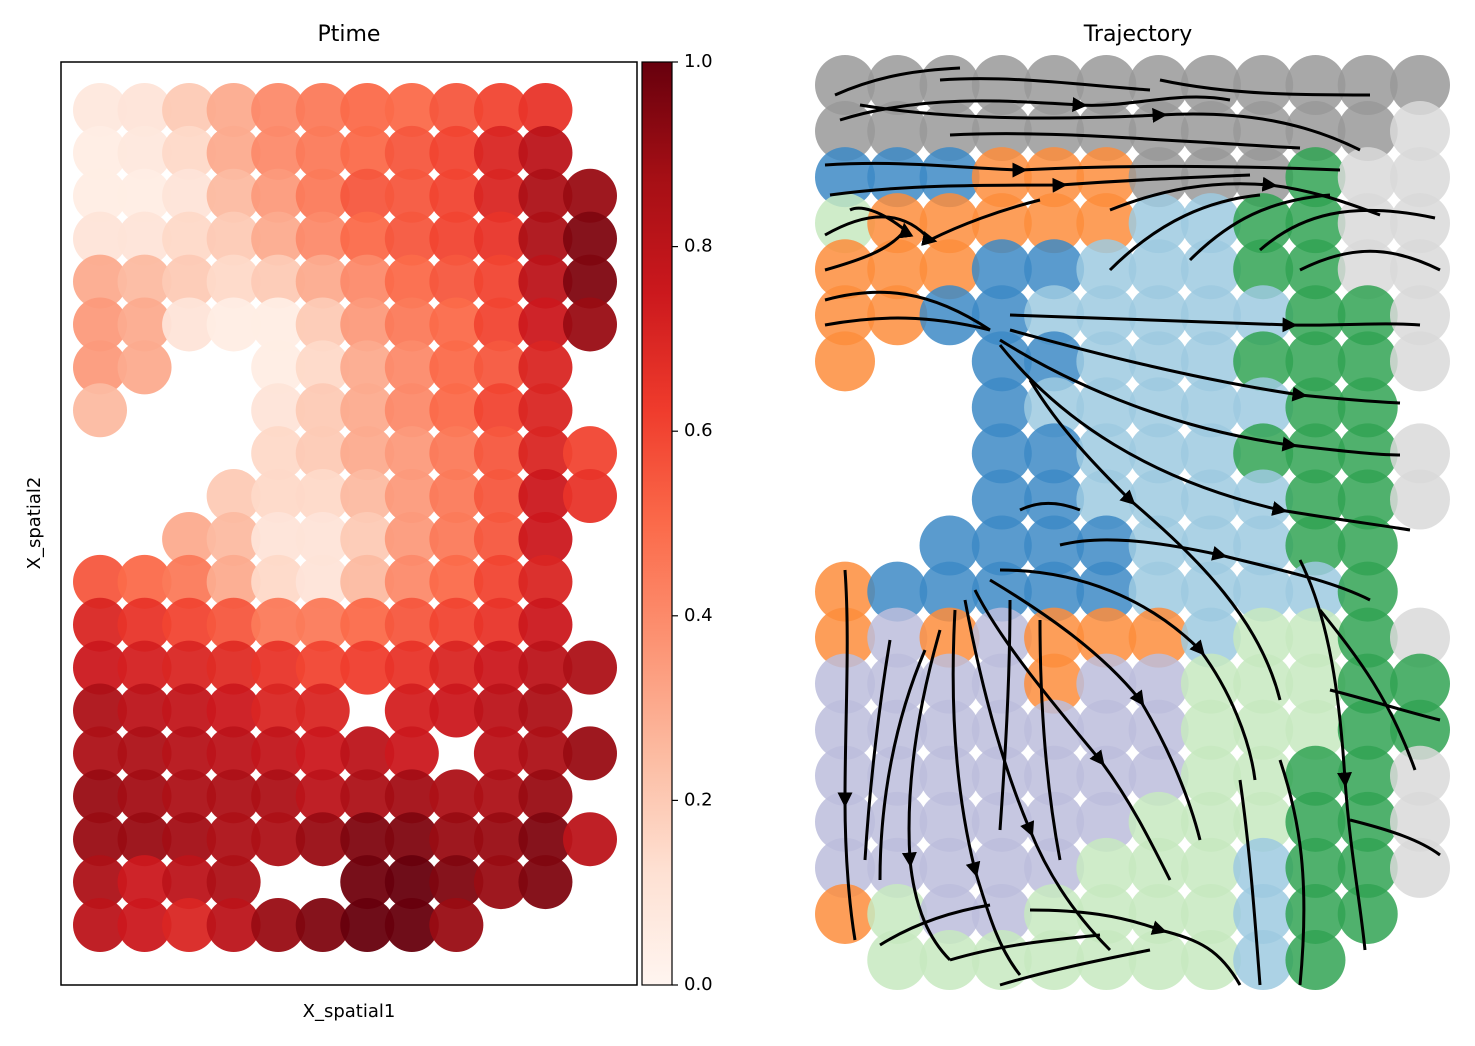 The width and height of the screenshot is (1475, 1046). What do you see at coordinates (698, 615) in the screenshot?
I see `colorbar-tick-label: 0.4` at bounding box center [698, 615].